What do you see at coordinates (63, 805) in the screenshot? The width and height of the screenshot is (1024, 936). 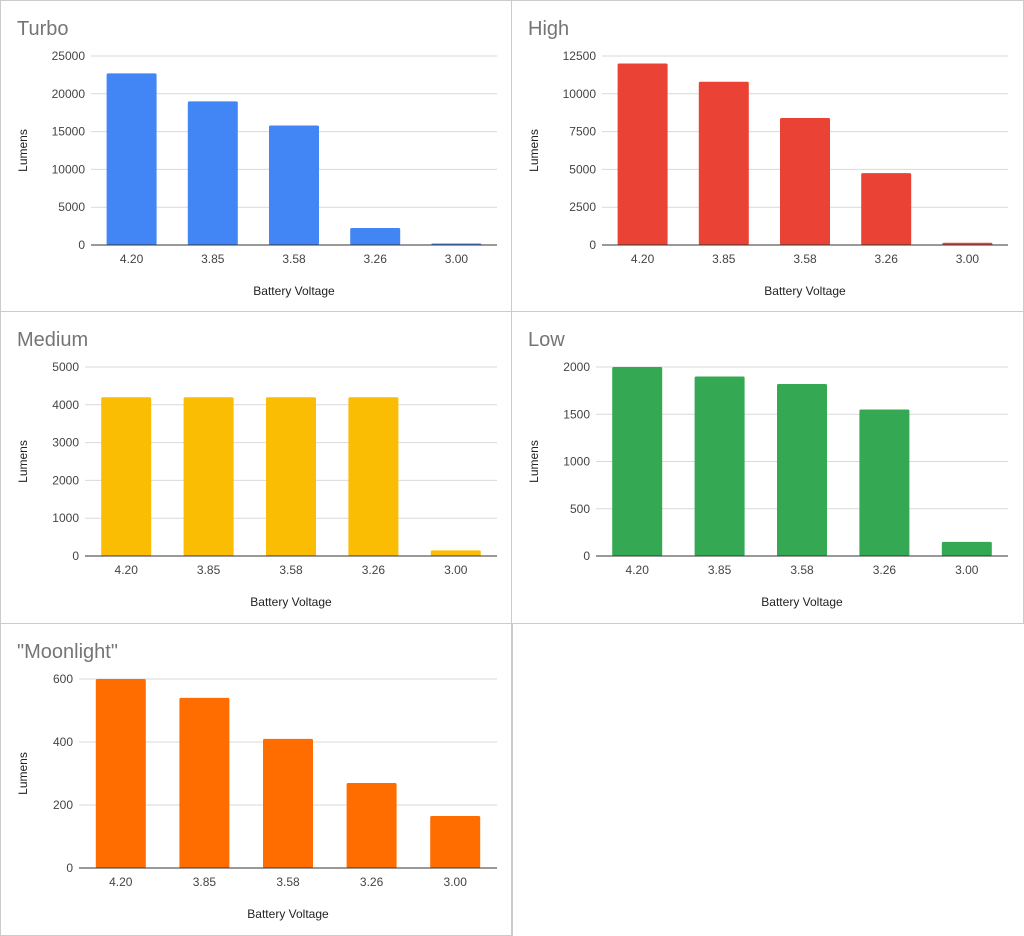 I see `y-tick-label: 200` at bounding box center [63, 805].